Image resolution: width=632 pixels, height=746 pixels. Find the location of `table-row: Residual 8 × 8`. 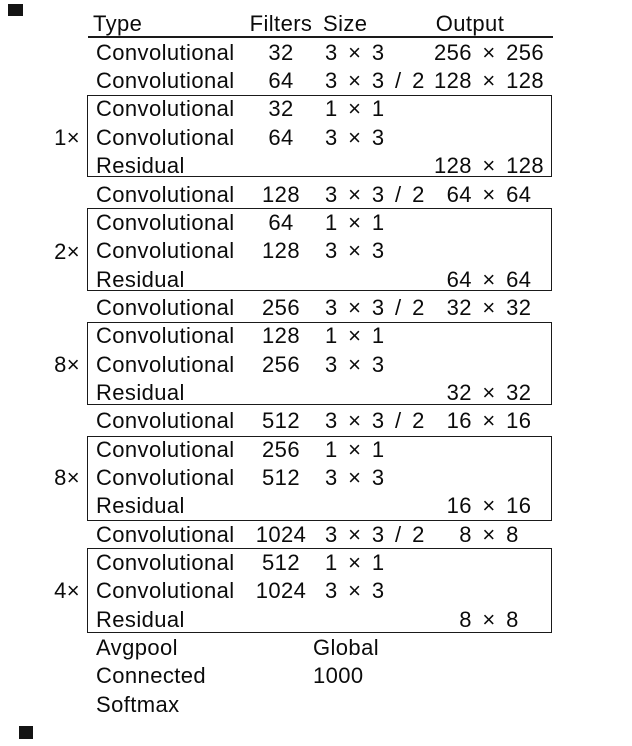

table-row: Residual 8 × 8 is located at coordinates (320, 620).